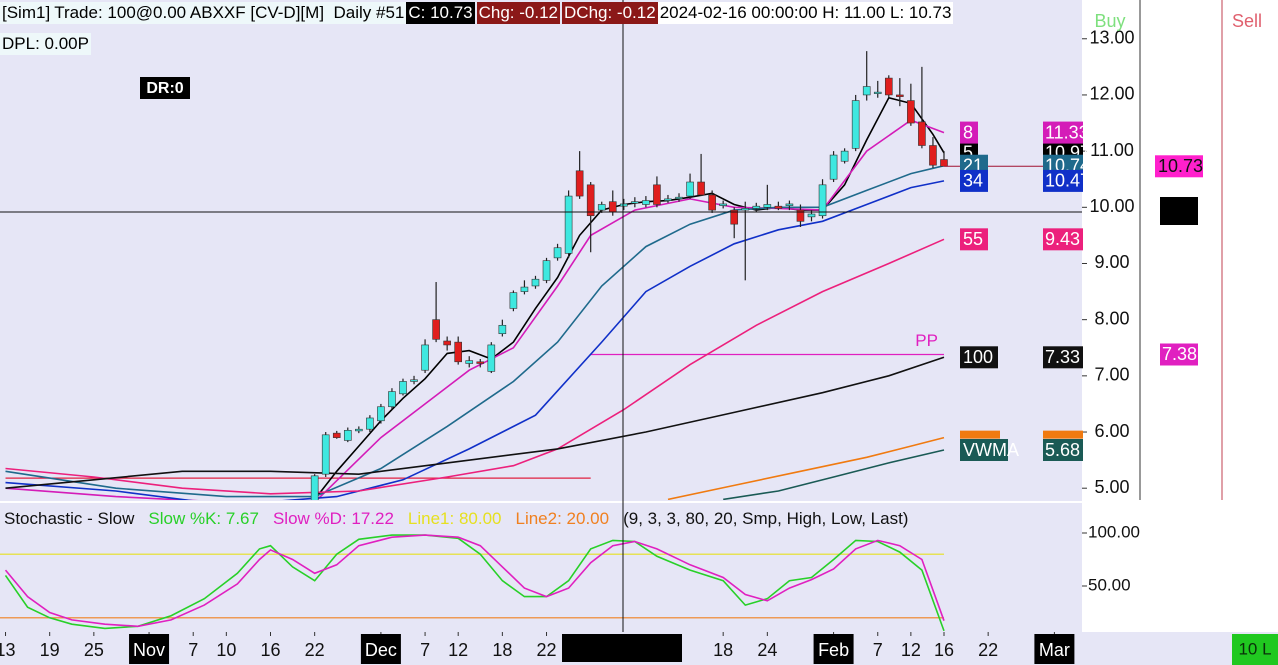  I want to click on legend-entry: Line2: 20.00, so click(562, 518).